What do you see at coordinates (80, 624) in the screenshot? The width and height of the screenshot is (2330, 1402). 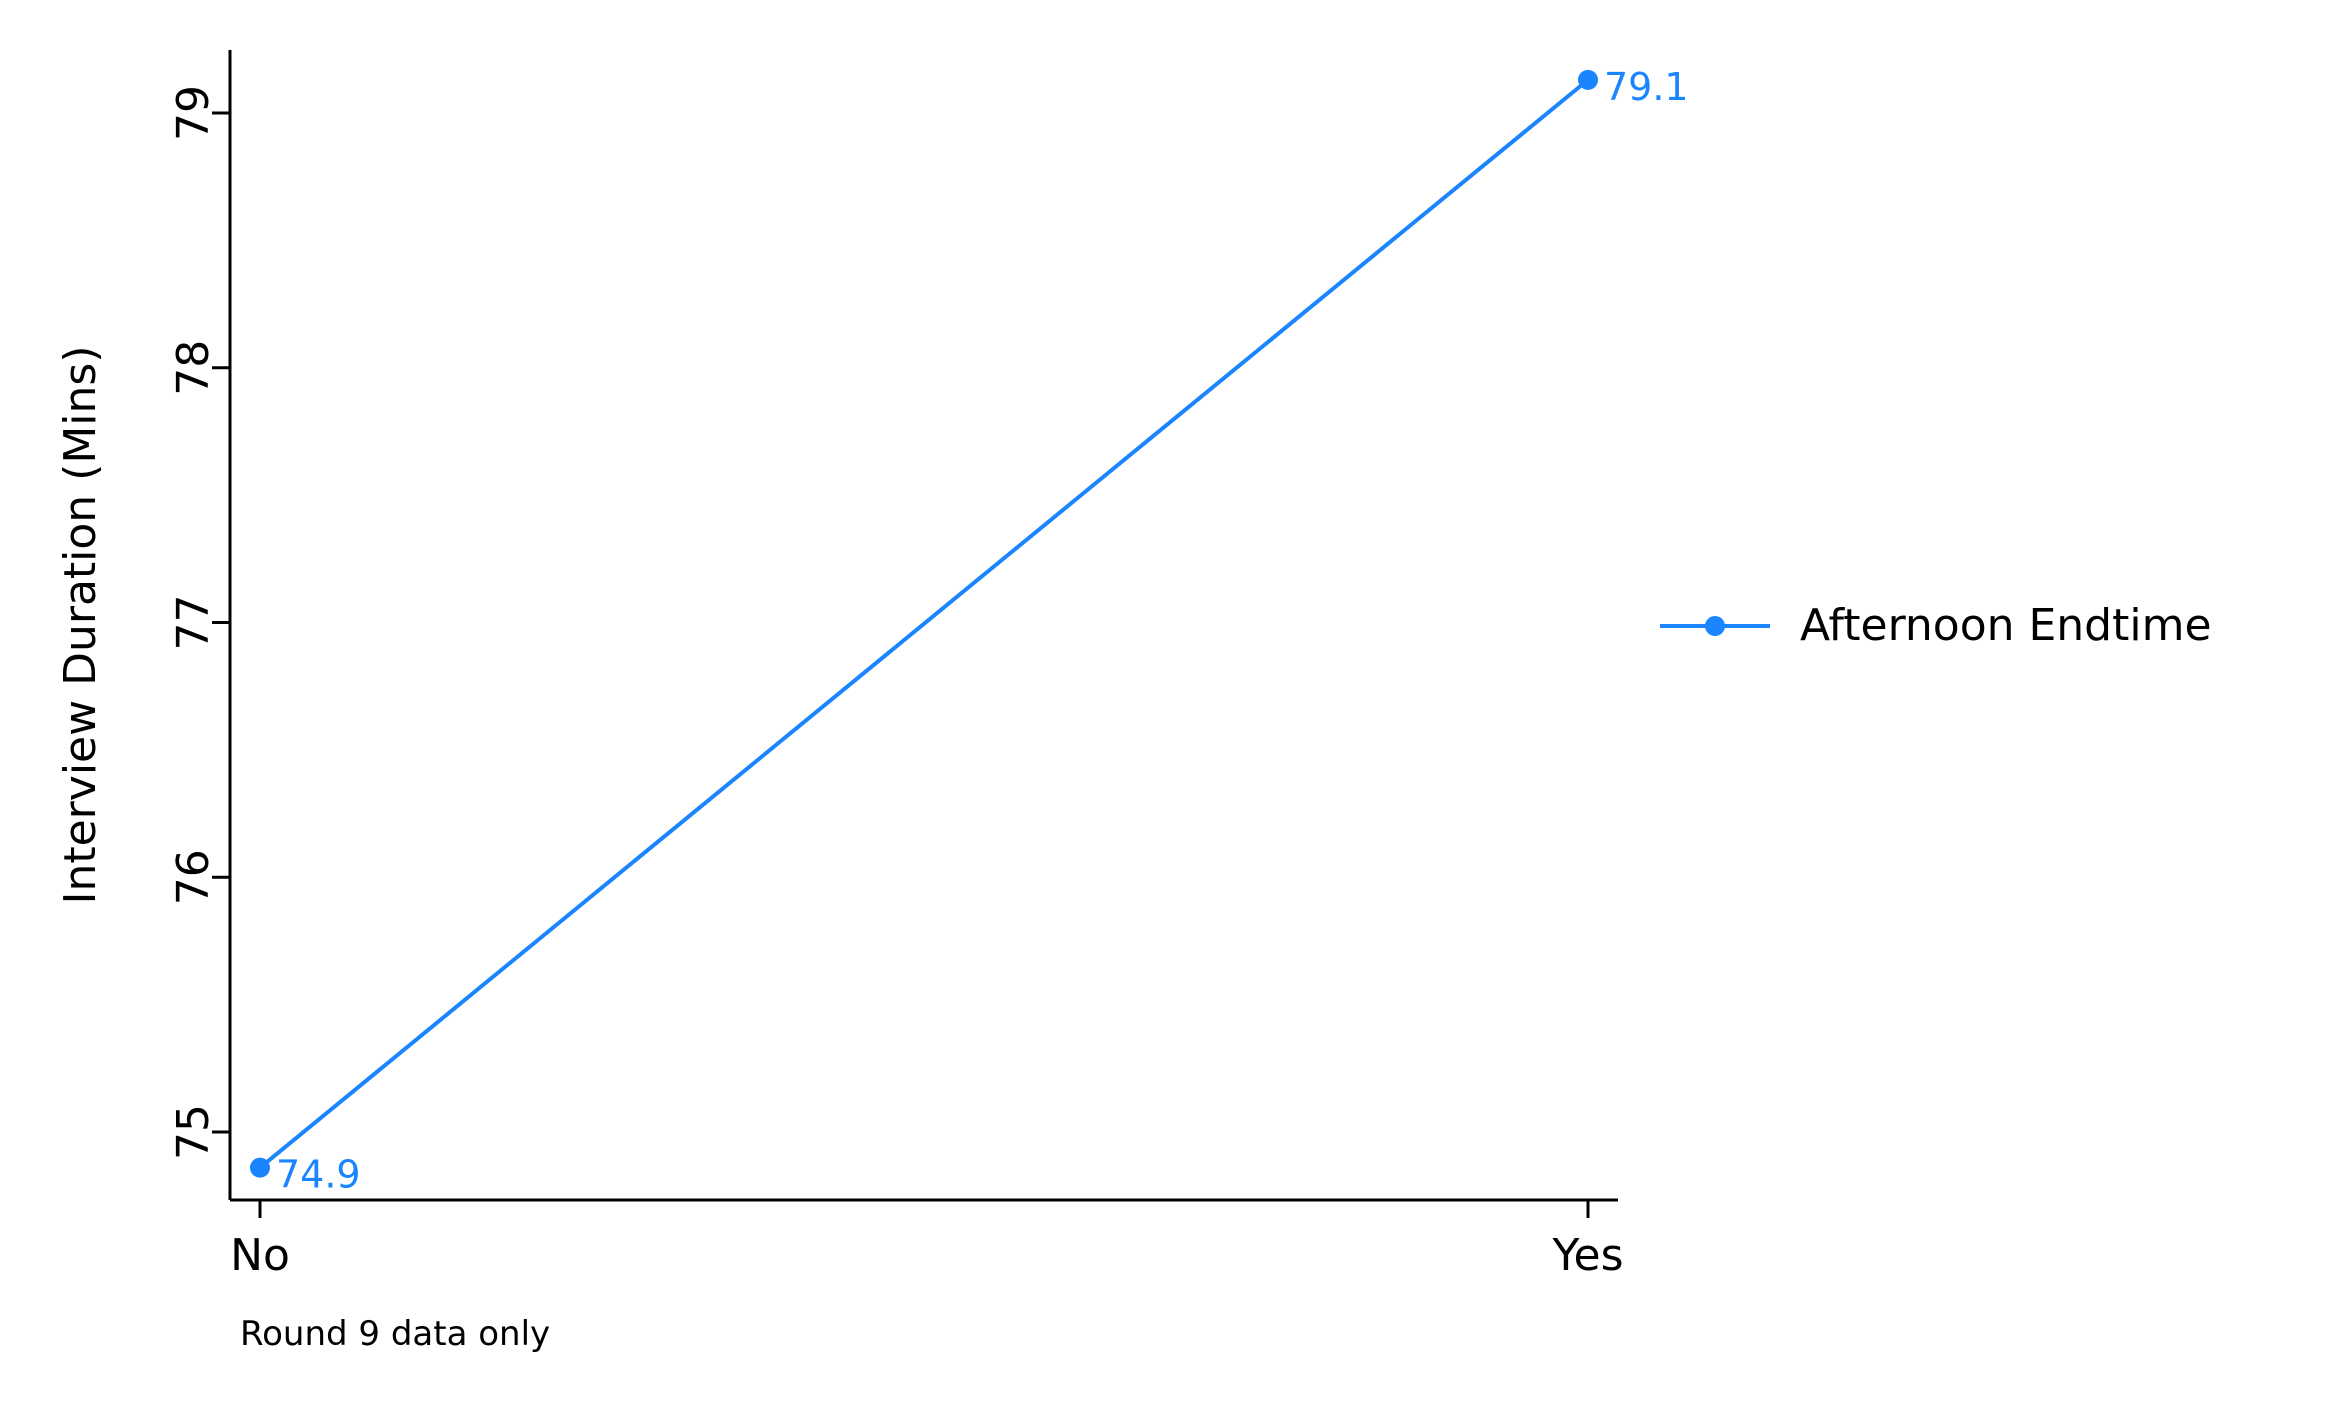 I see `y-axis-title: Interview Duration (Mins)` at bounding box center [80, 624].